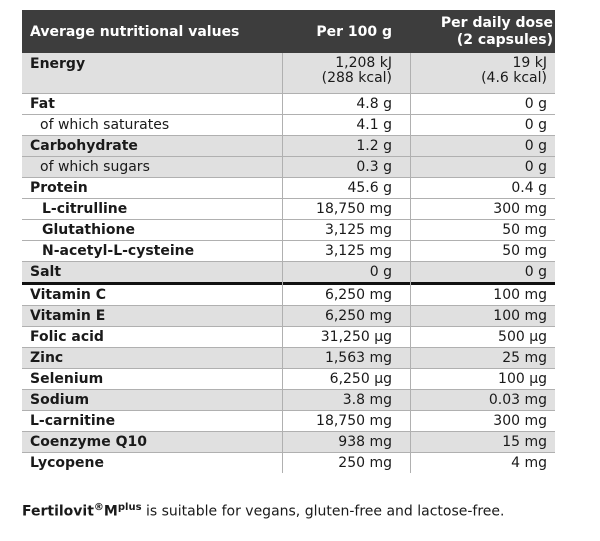  Describe the element at coordinates (88, 442) in the screenshot. I see `row-name: Coenzyme Q10` at that location.